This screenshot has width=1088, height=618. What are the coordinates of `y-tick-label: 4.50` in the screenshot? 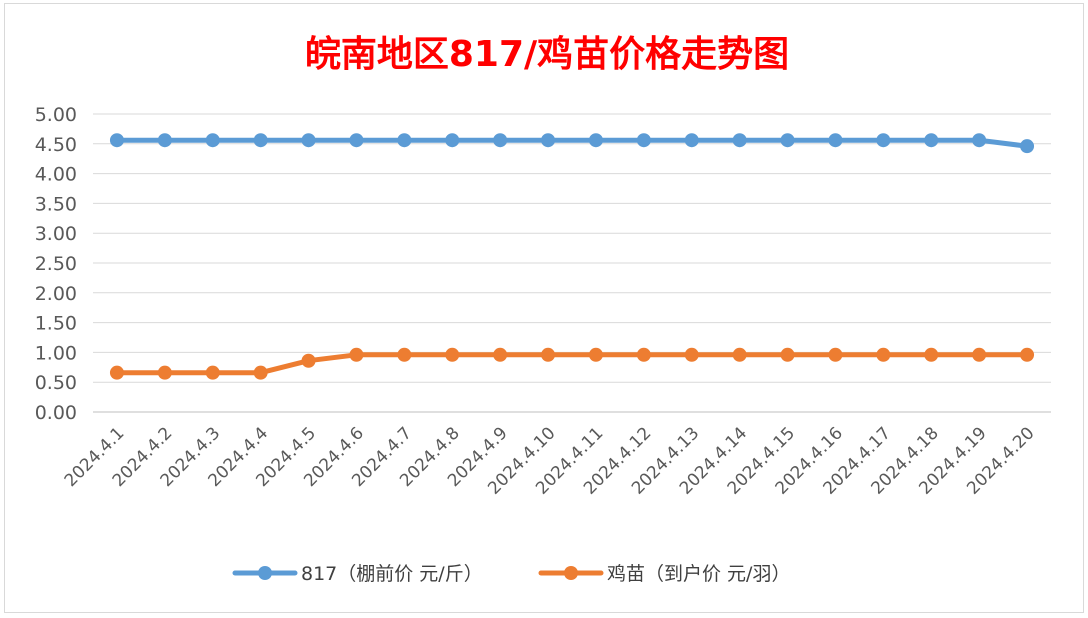 It's located at (56, 145).